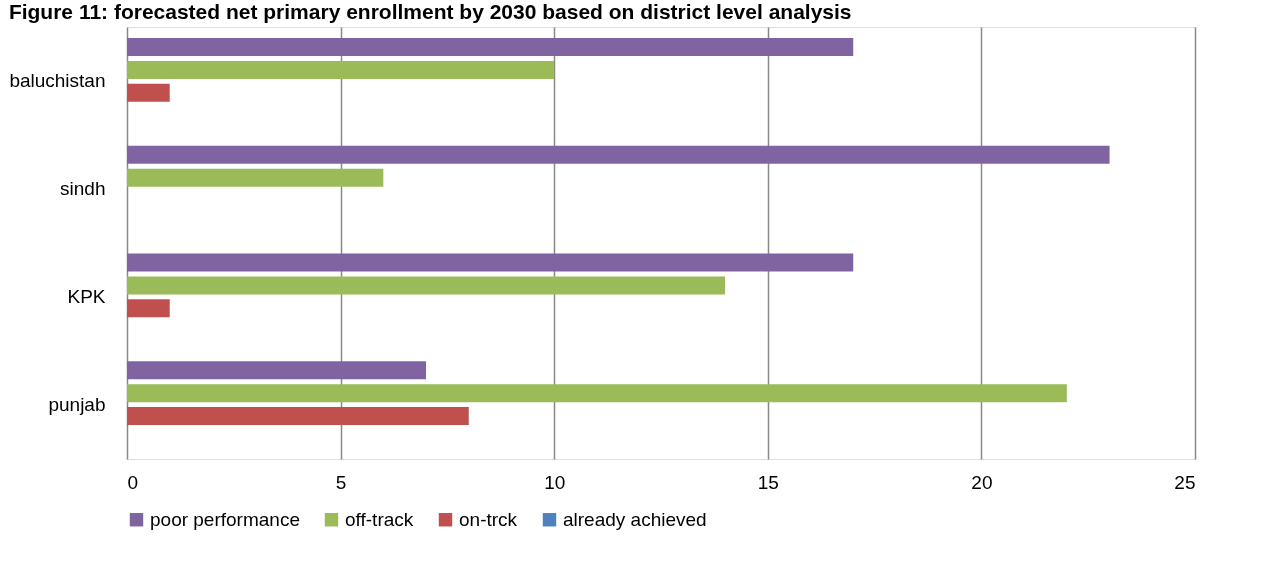 This screenshot has width=1274, height=568. Describe the element at coordinates (379, 519) in the screenshot. I see `legend-label: off-track` at that location.